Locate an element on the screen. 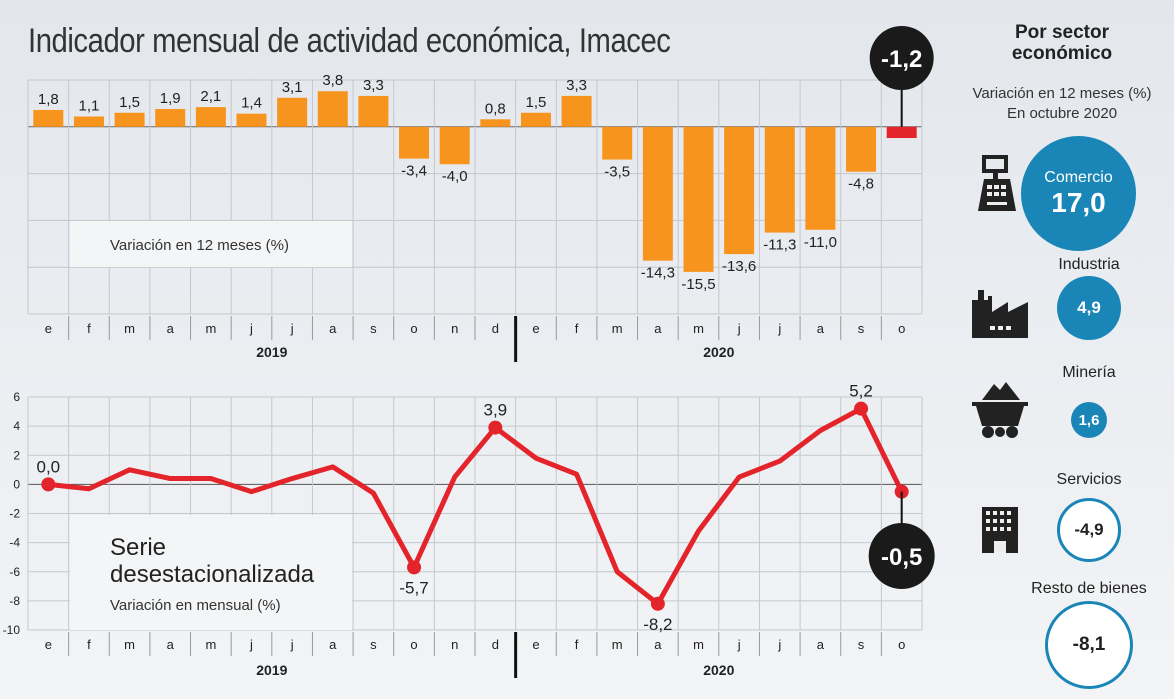  y-tick-label: 6 is located at coordinates (16, 397).